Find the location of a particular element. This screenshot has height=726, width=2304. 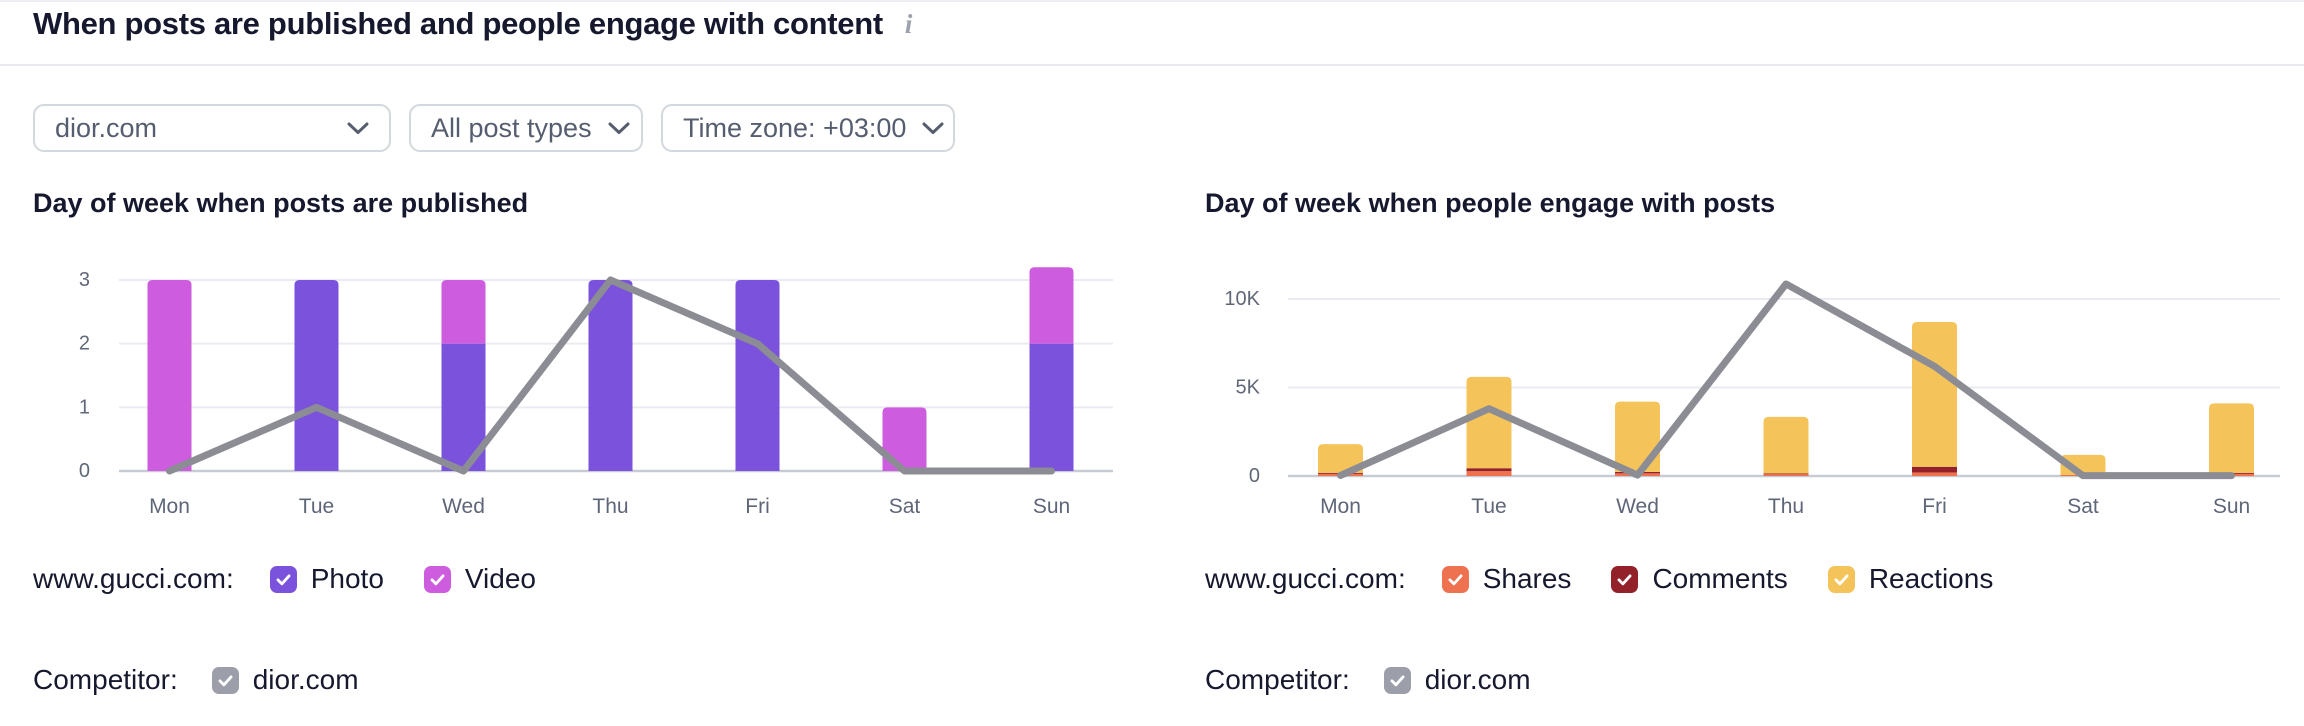

legend-item-reactions: Reactions is located at coordinates (1910, 579).